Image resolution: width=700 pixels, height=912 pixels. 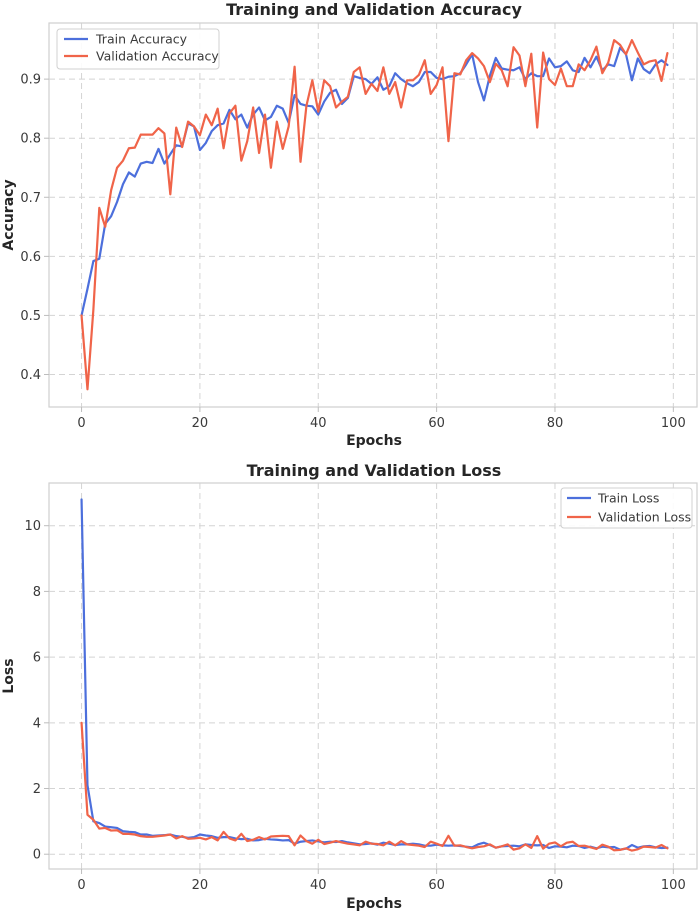 I want to click on loss-legend: Train Loss Validation Loss, so click(x=626, y=508).